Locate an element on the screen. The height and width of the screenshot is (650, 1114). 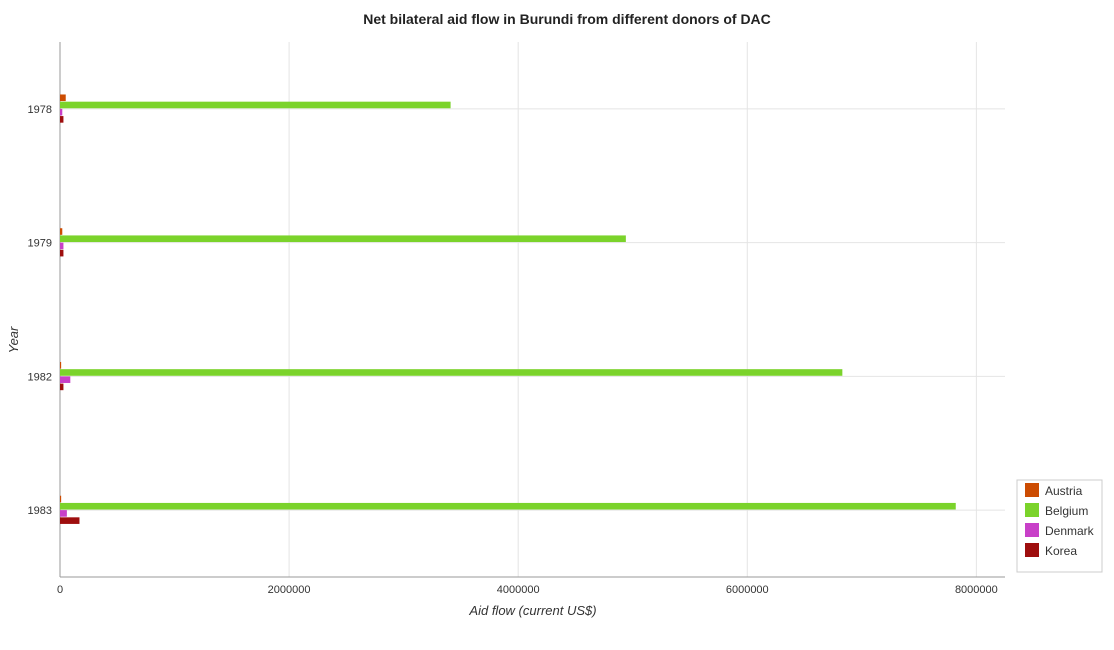
y-tick-label: 1979 is located at coordinates (40, 244).